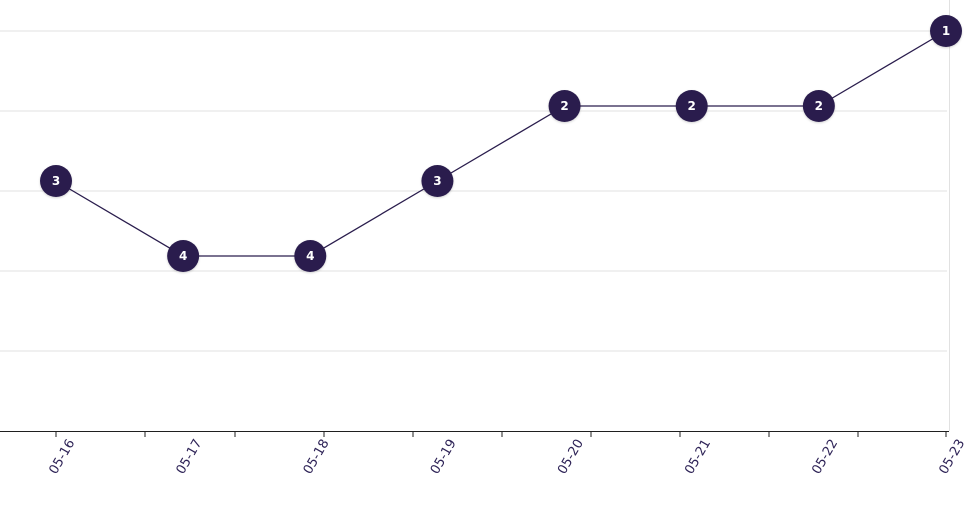  Describe the element at coordinates (474, 434) in the screenshot. I see `axis-layer` at that location.